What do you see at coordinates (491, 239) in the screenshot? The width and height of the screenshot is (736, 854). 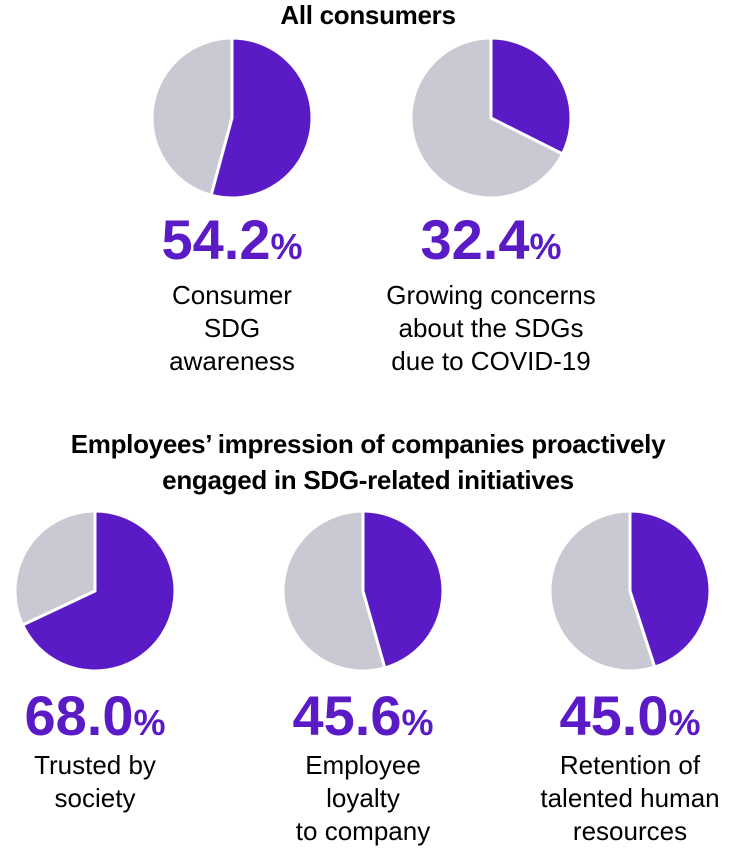 I see `value-label: 32.4%` at bounding box center [491, 239].